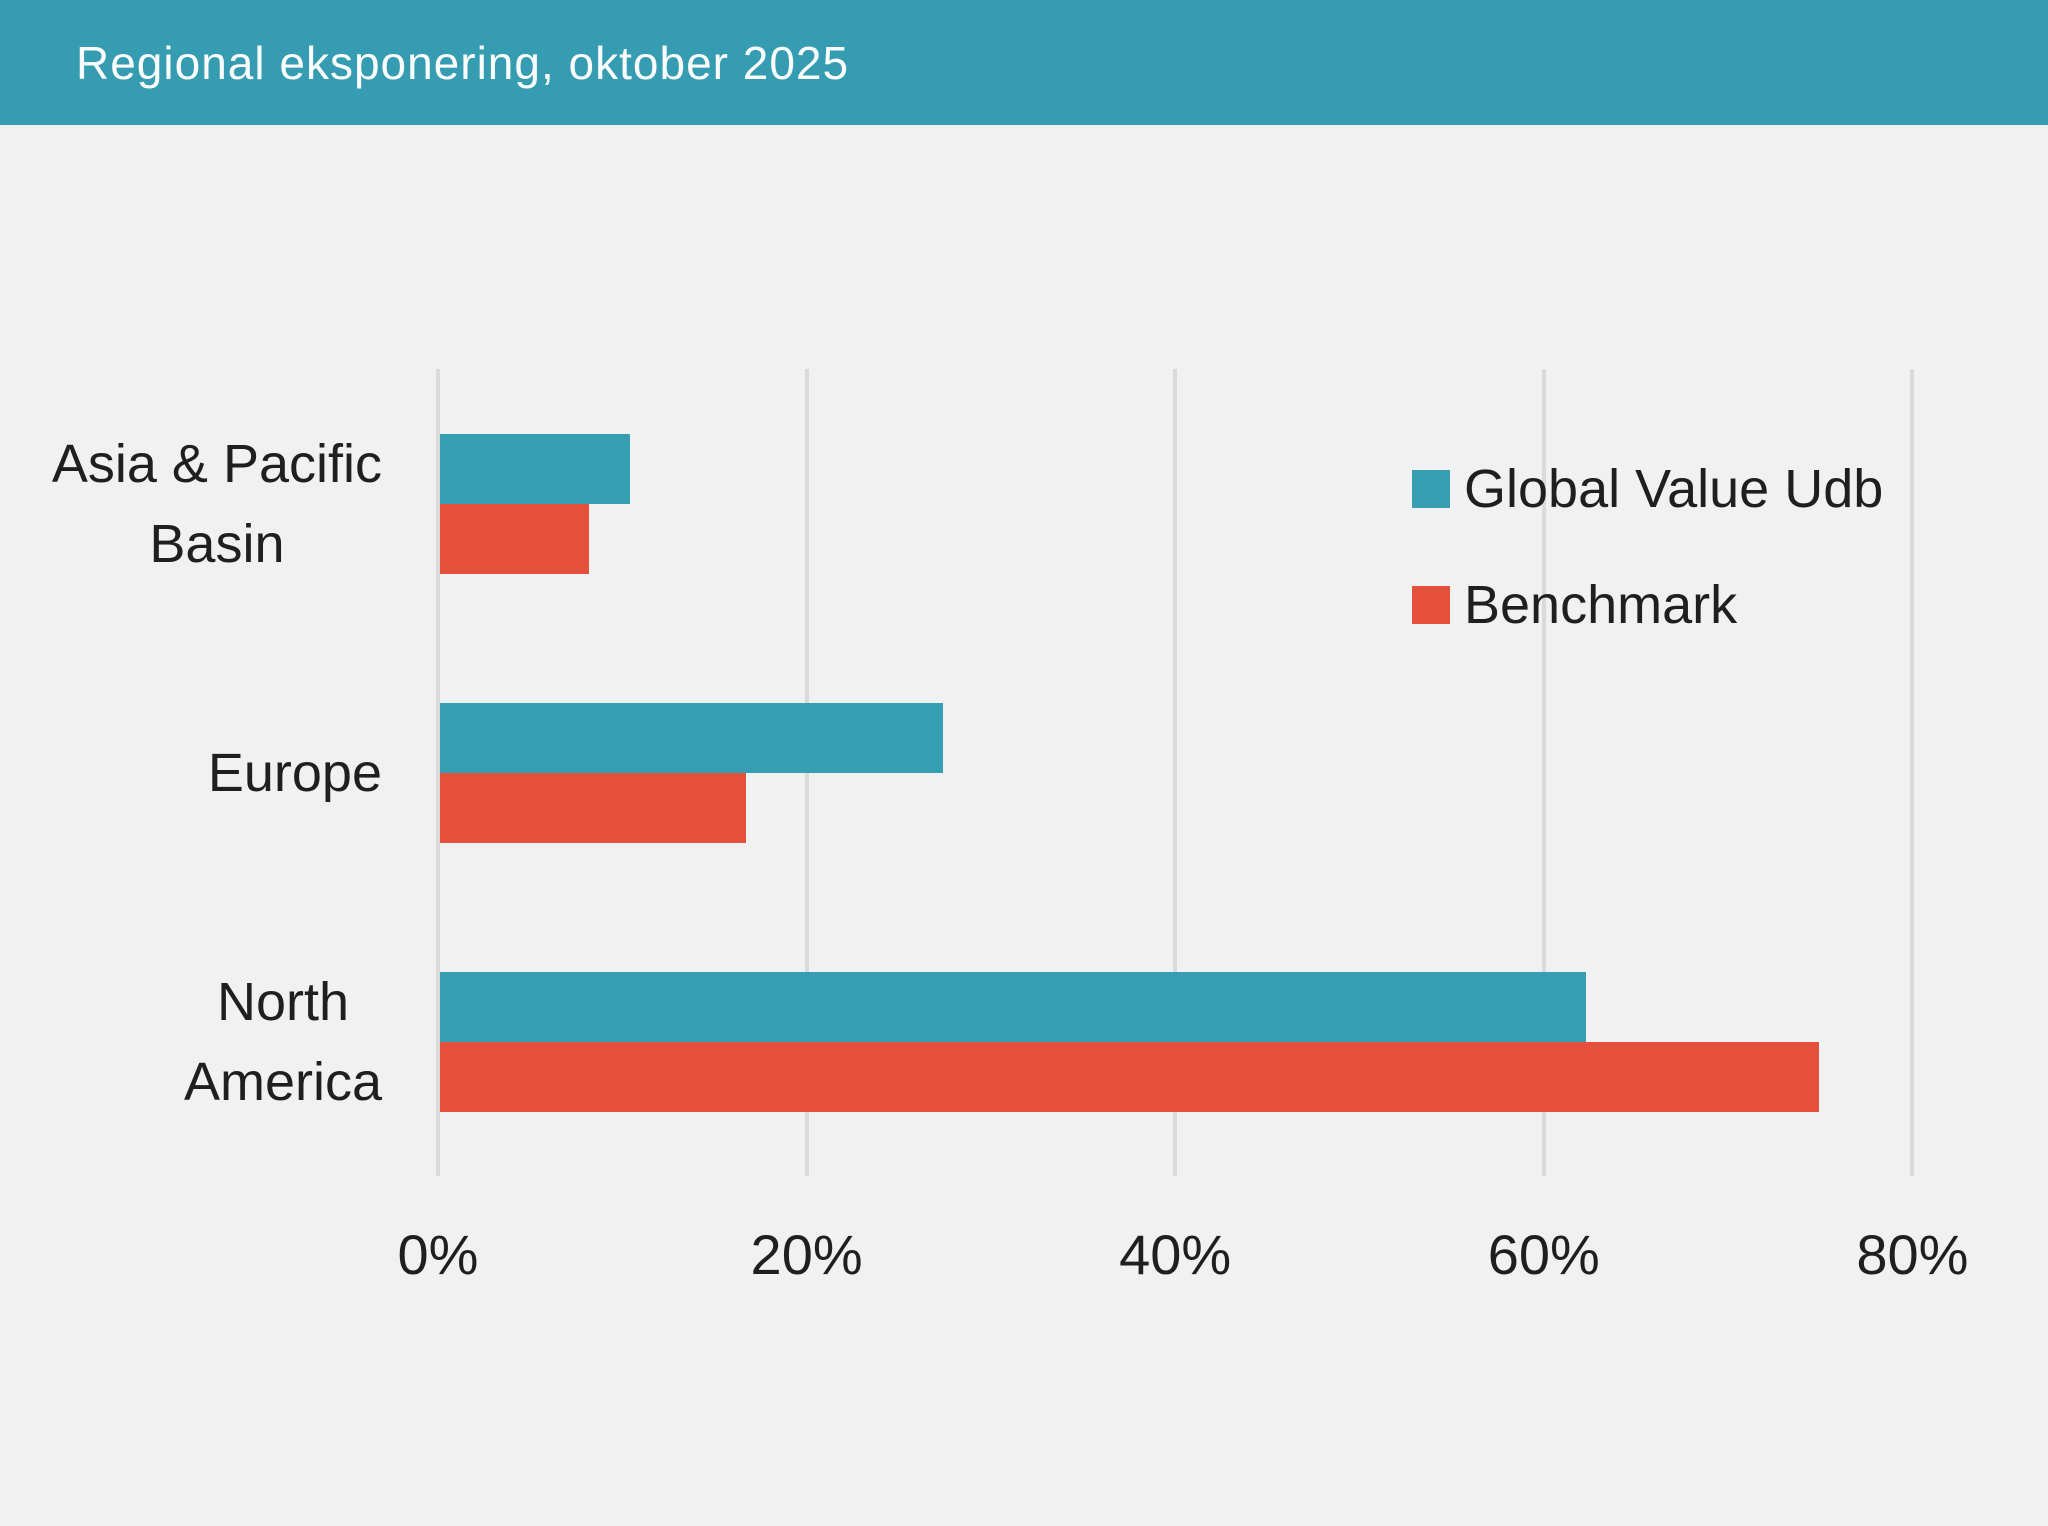 The height and width of the screenshot is (1526, 2048). What do you see at coordinates (1543, 1254) in the screenshot?
I see `x-axis-tick-label: 60%` at bounding box center [1543, 1254].